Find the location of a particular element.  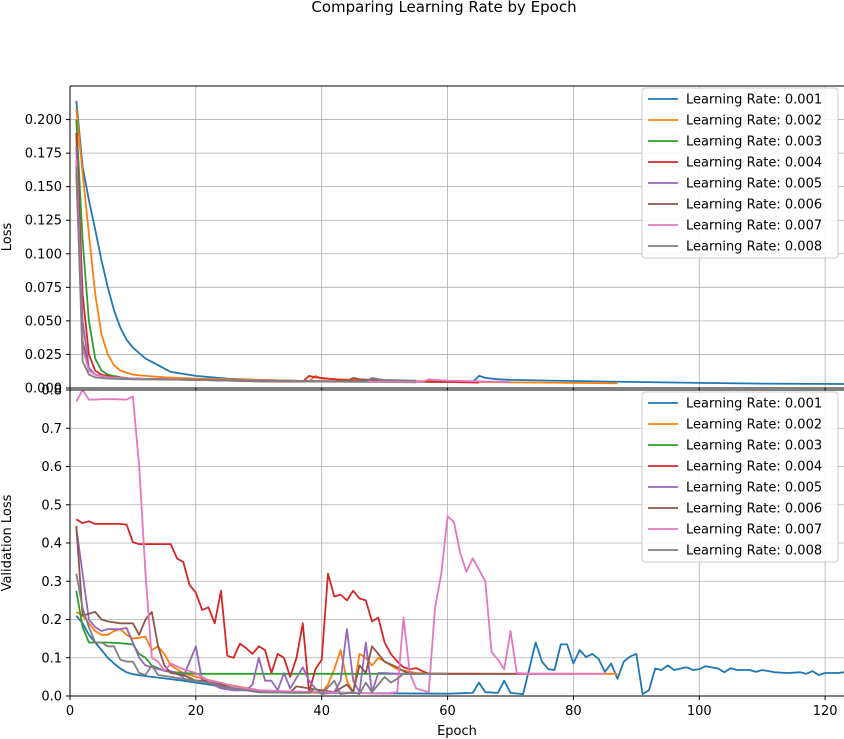

y-axis-label: Loss is located at coordinates (7, 237).